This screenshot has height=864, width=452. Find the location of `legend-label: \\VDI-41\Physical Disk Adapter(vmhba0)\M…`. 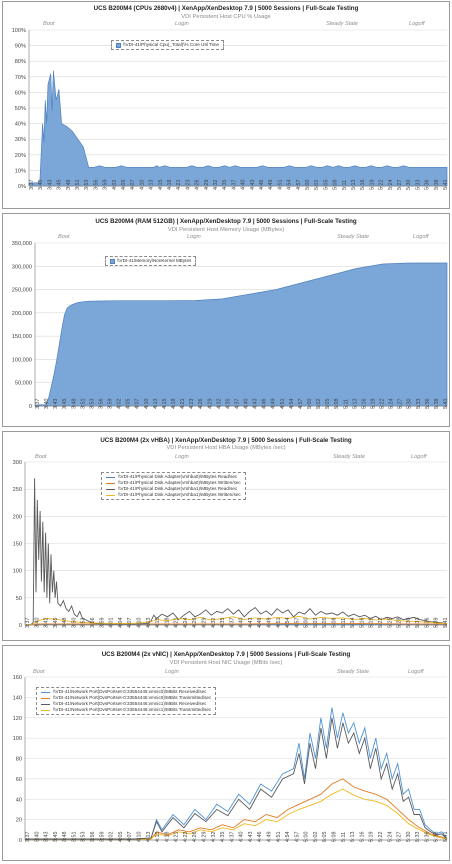

legend-label: \\VDI-41\Physical Disk Adapter(vmhba0)\M… is located at coordinates (178, 476).